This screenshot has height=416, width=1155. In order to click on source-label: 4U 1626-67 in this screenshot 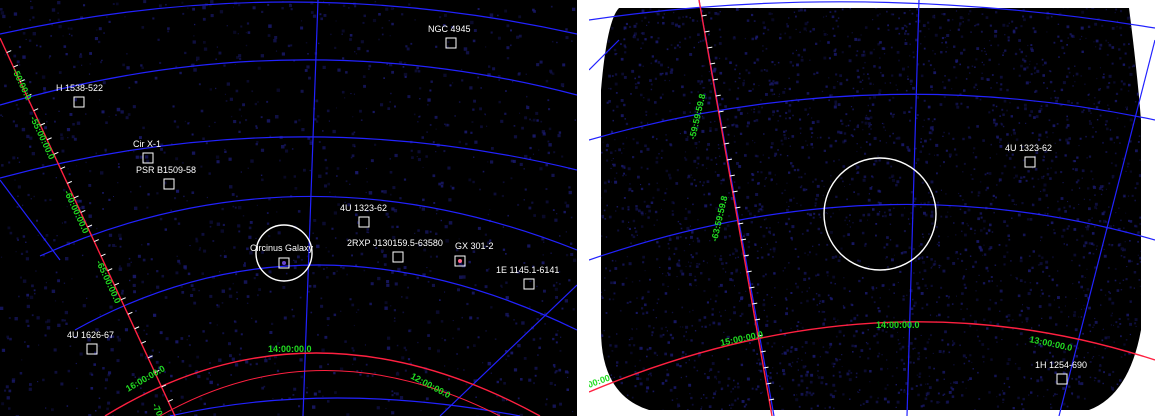, I will do `click(90, 335)`.